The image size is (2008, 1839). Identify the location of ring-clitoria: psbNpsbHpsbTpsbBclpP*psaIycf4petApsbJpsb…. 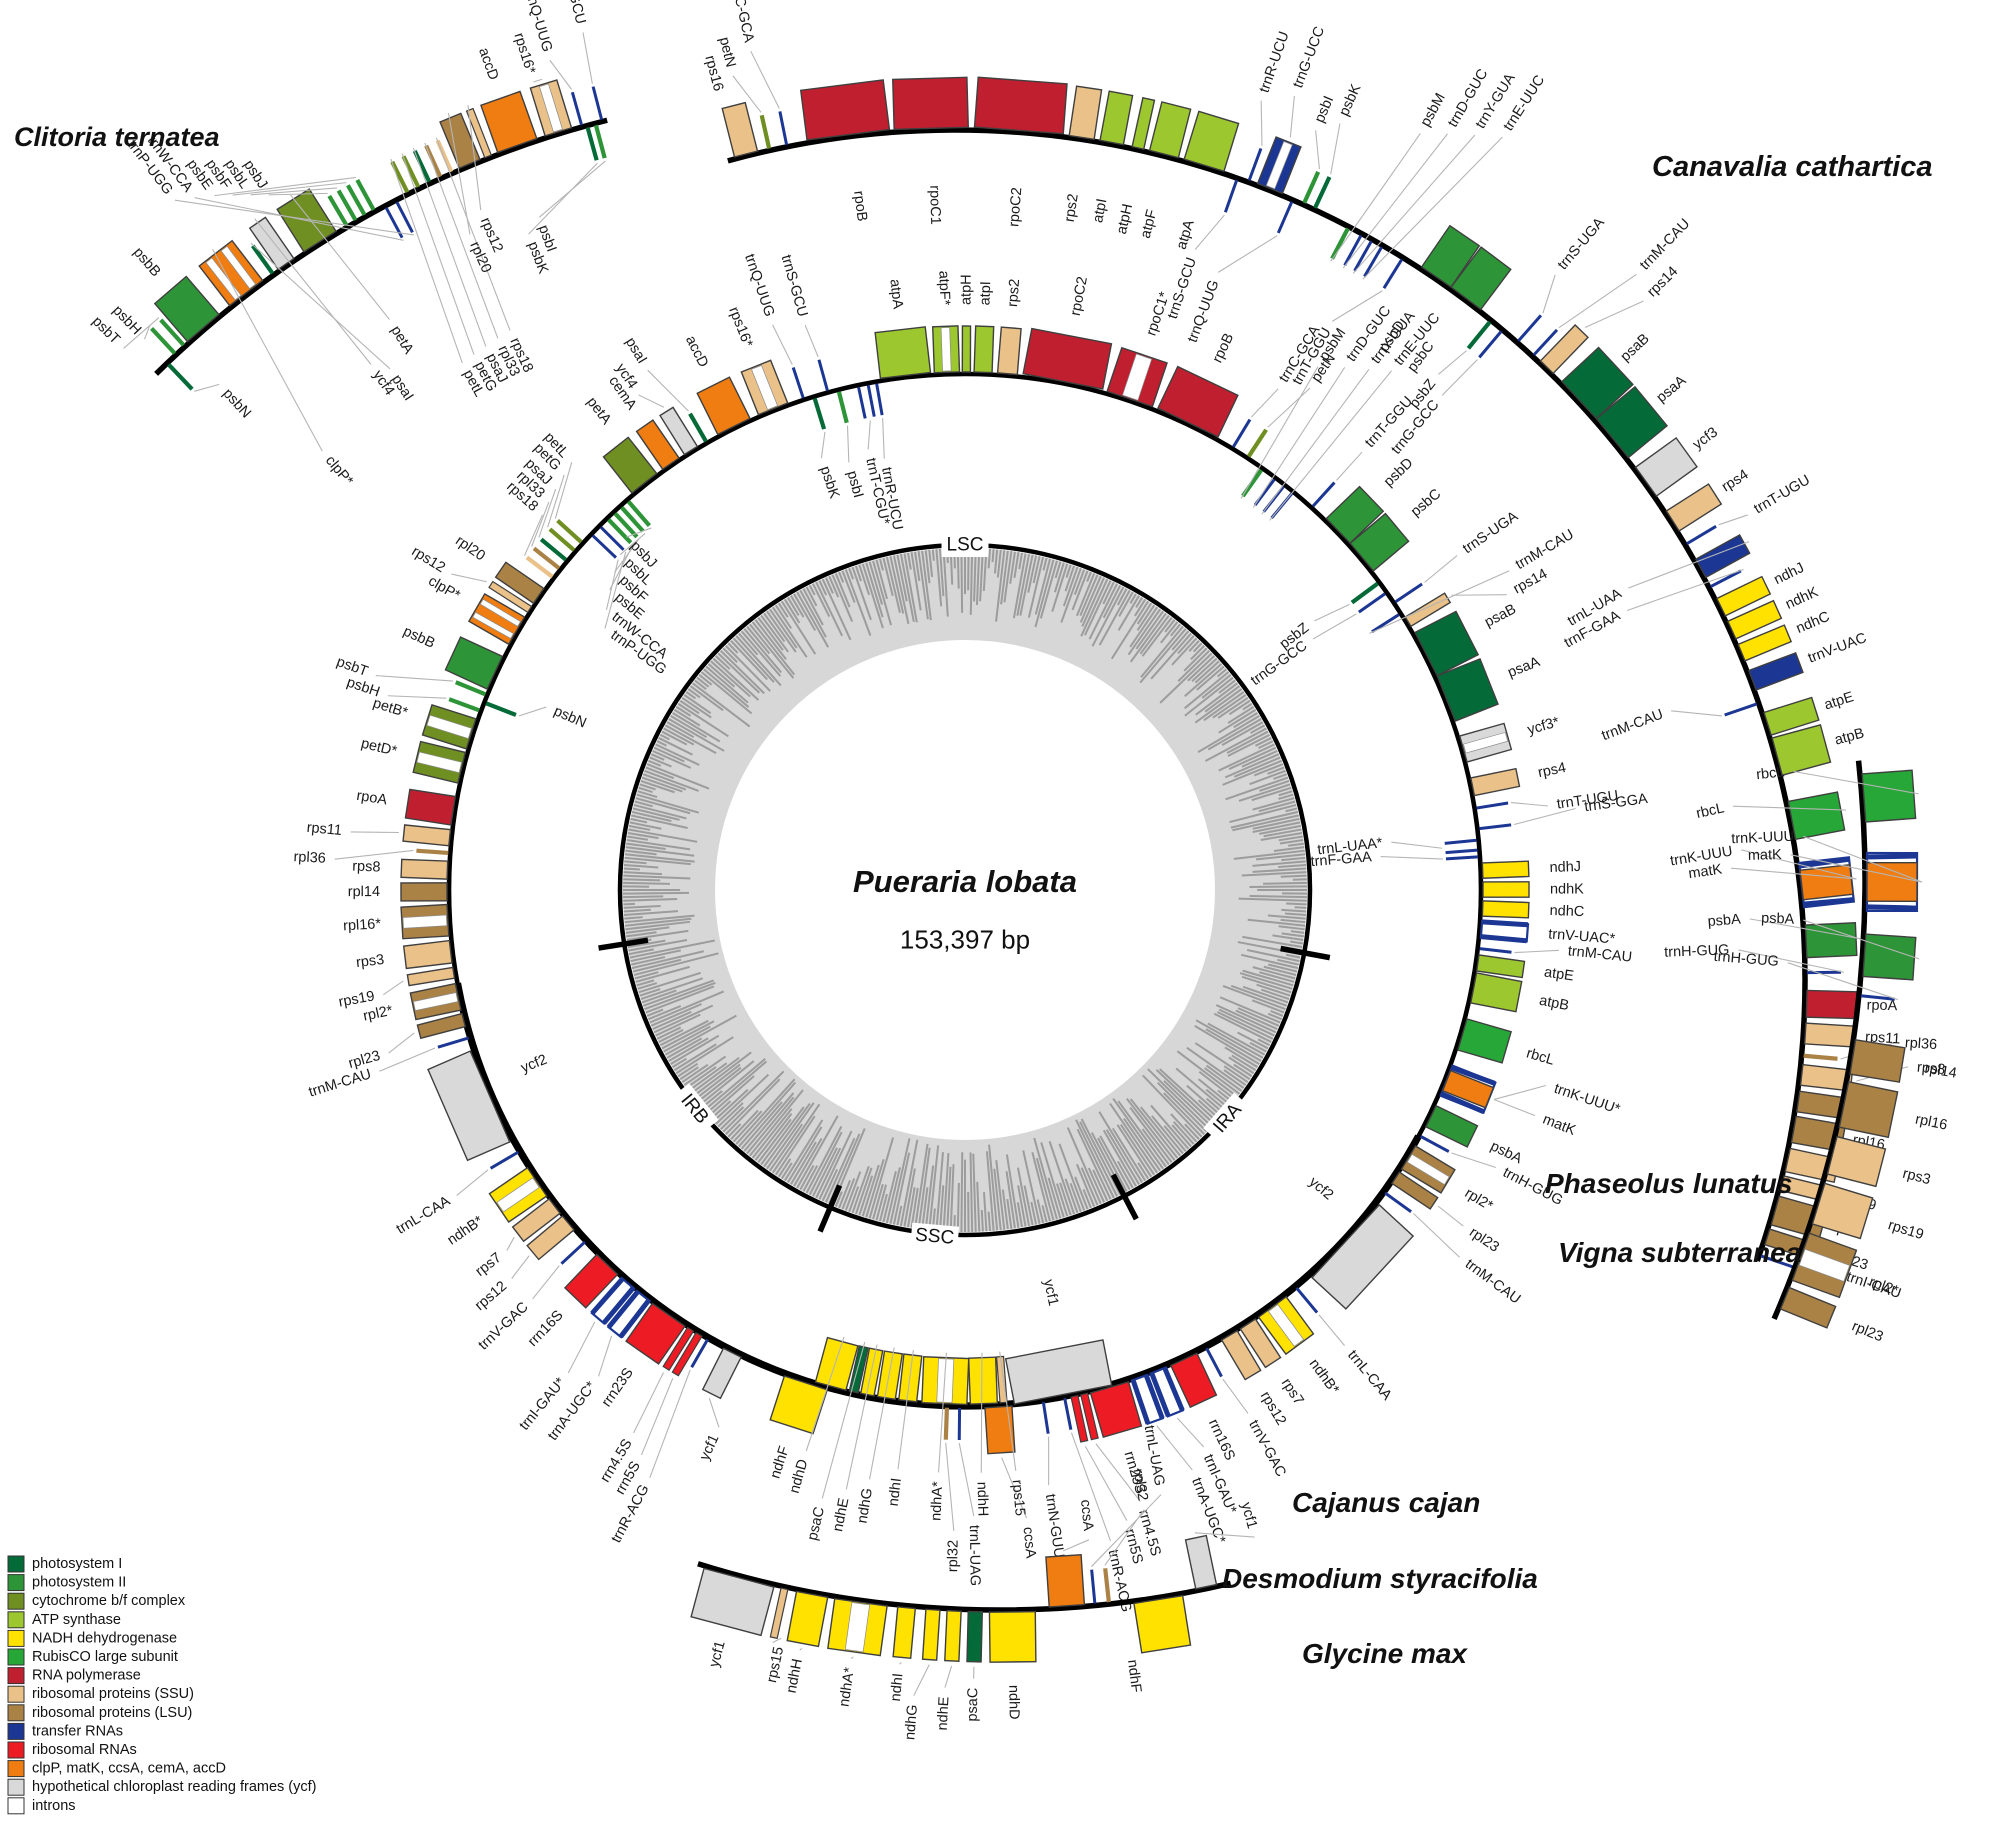
(348, 244).